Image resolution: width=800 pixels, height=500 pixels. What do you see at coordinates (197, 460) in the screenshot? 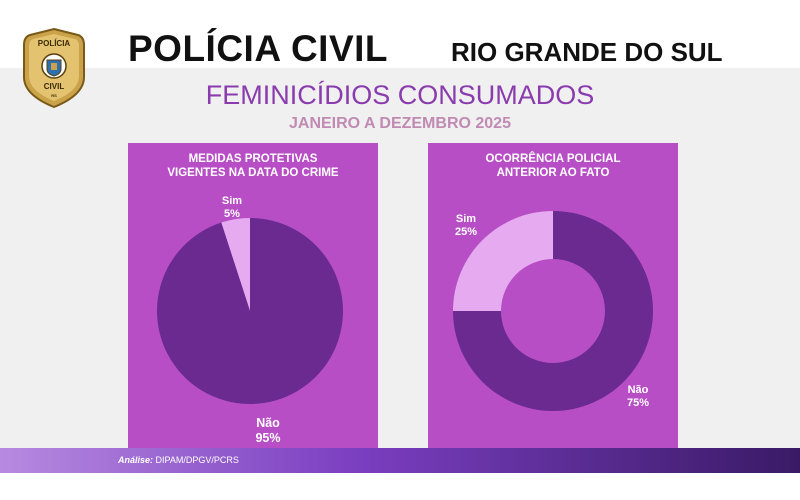
I see `footer-source-value: DIPAM/DPGV/PCRS` at bounding box center [197, 460].